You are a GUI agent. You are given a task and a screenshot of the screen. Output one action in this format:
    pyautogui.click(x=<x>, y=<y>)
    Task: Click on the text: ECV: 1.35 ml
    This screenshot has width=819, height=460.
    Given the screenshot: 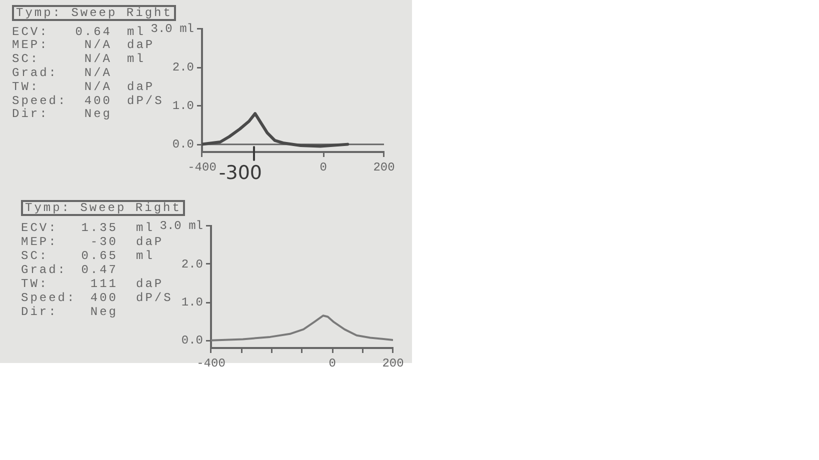 What is the action you would take?
    pyautogui.click(x=87, y=227)
    